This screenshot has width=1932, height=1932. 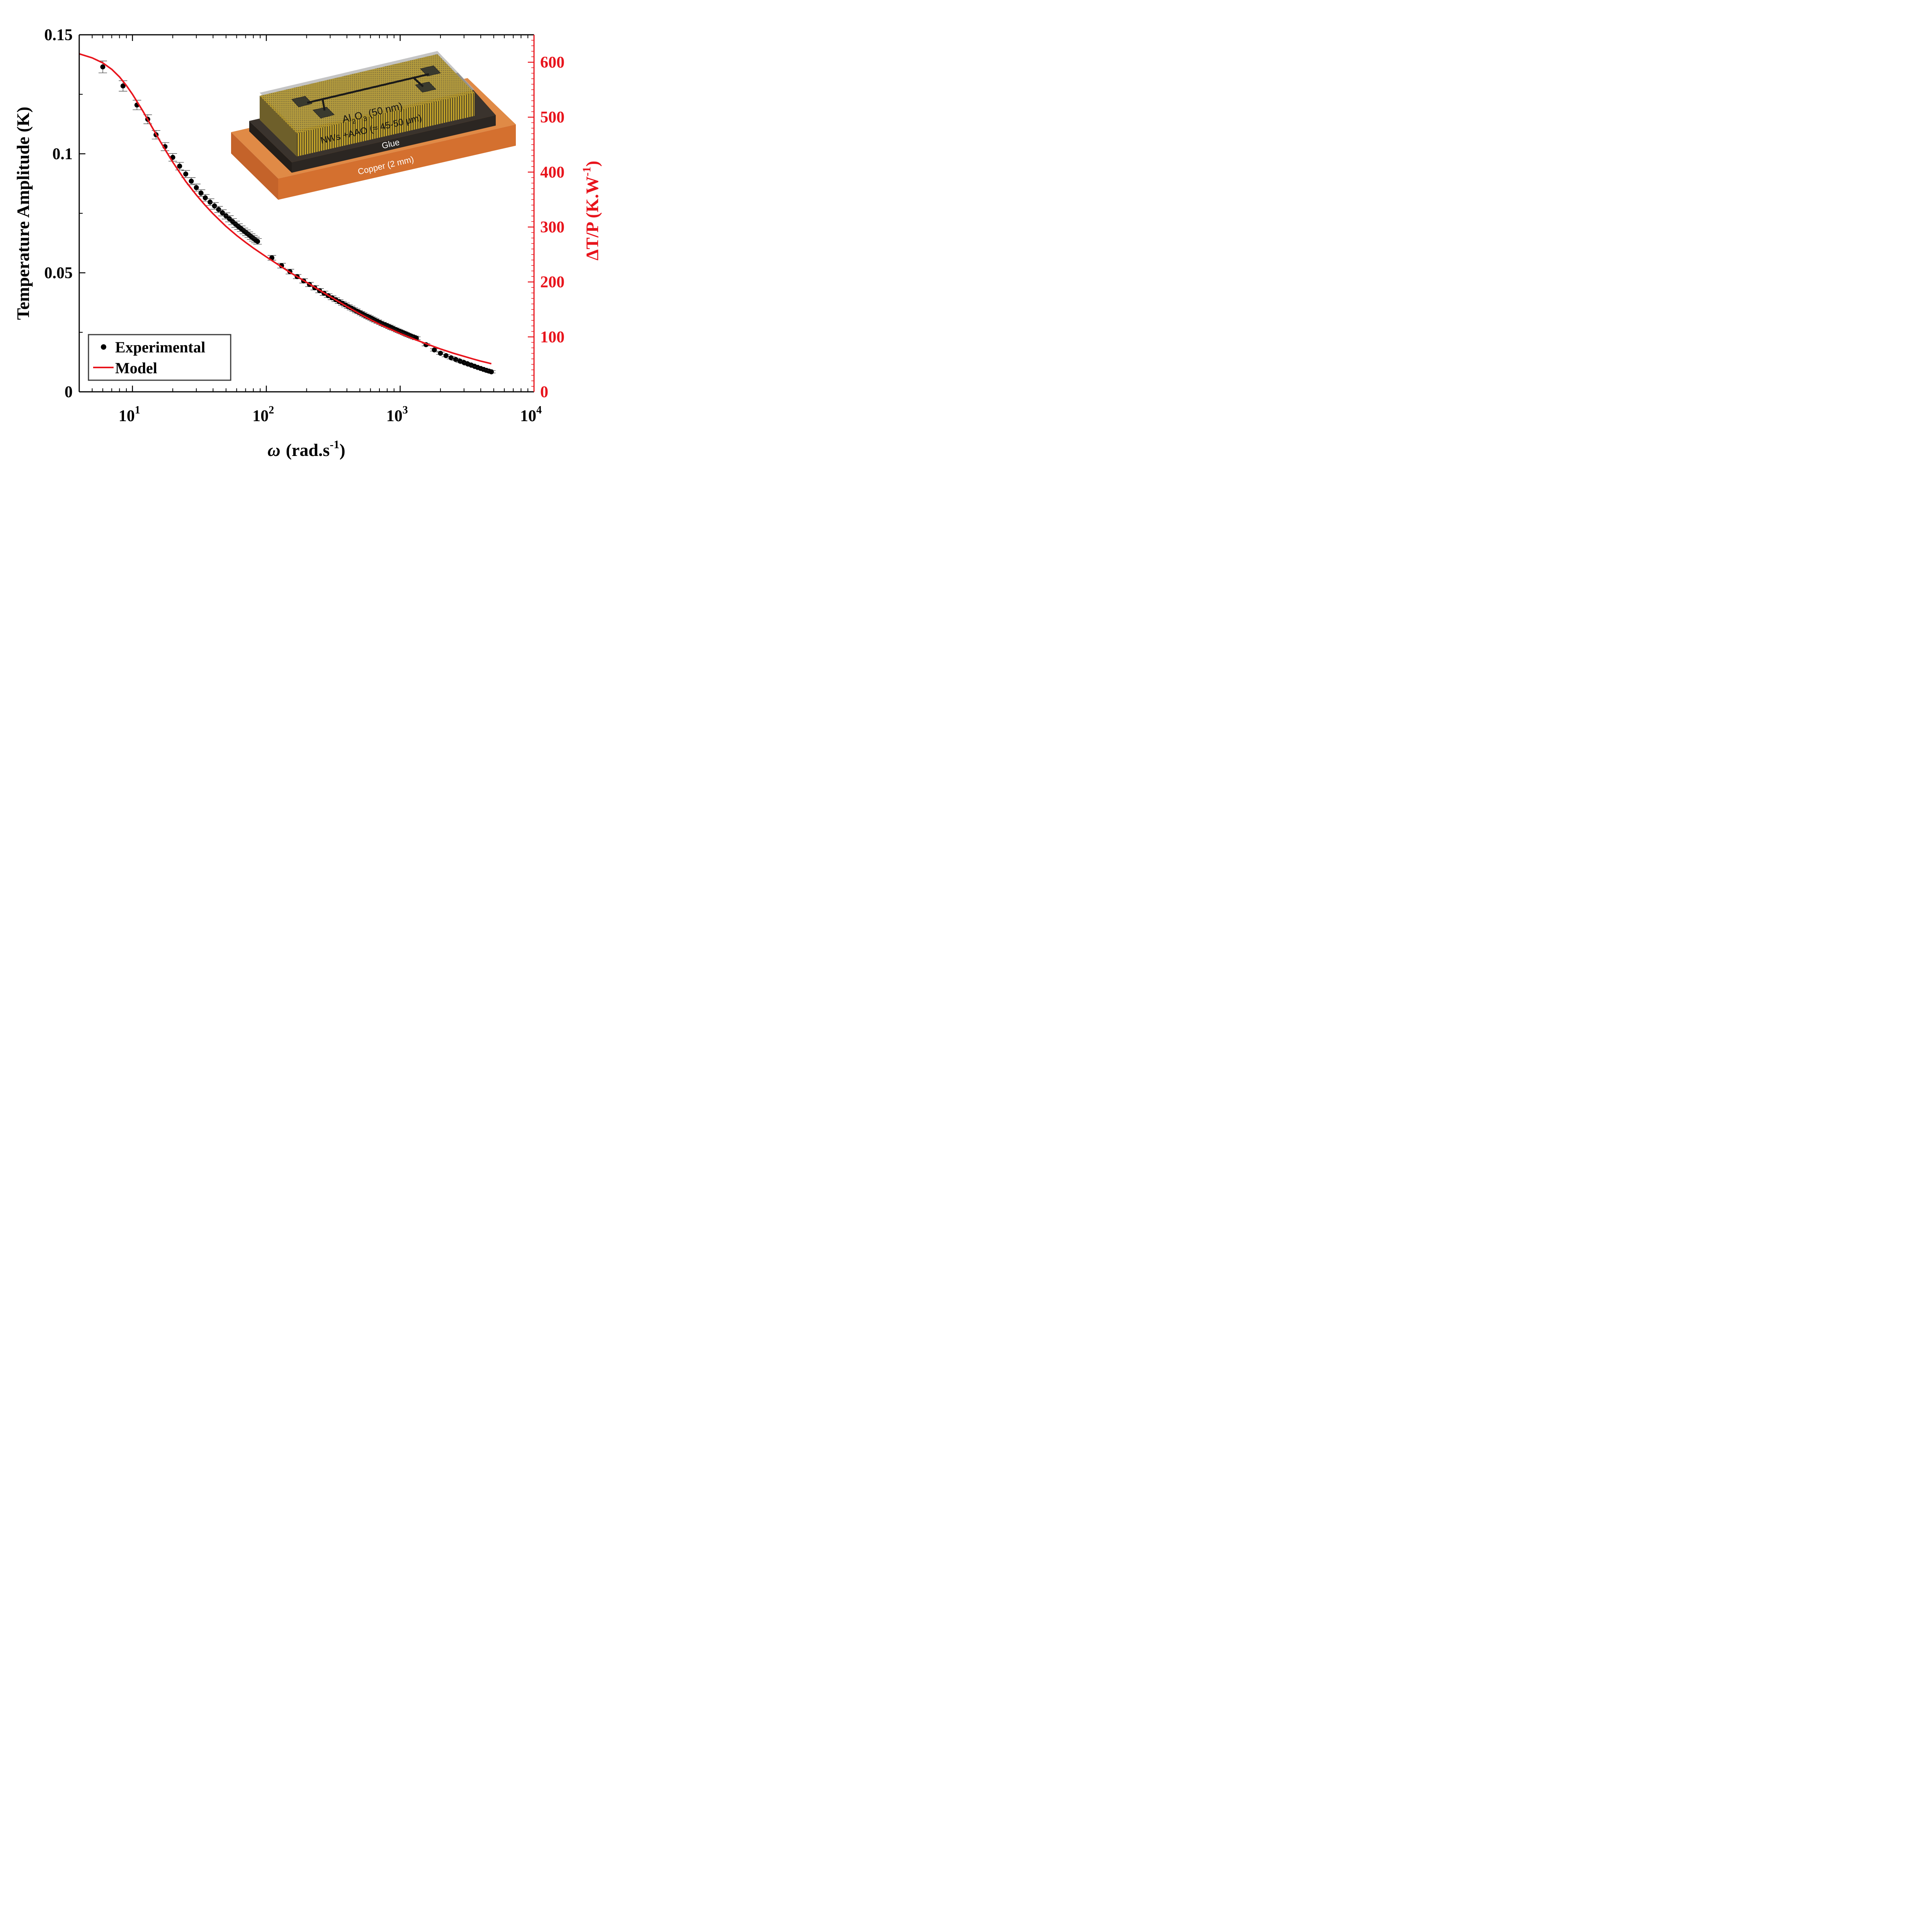 I want to click on copper-front-face, so click(x=255, y=166).